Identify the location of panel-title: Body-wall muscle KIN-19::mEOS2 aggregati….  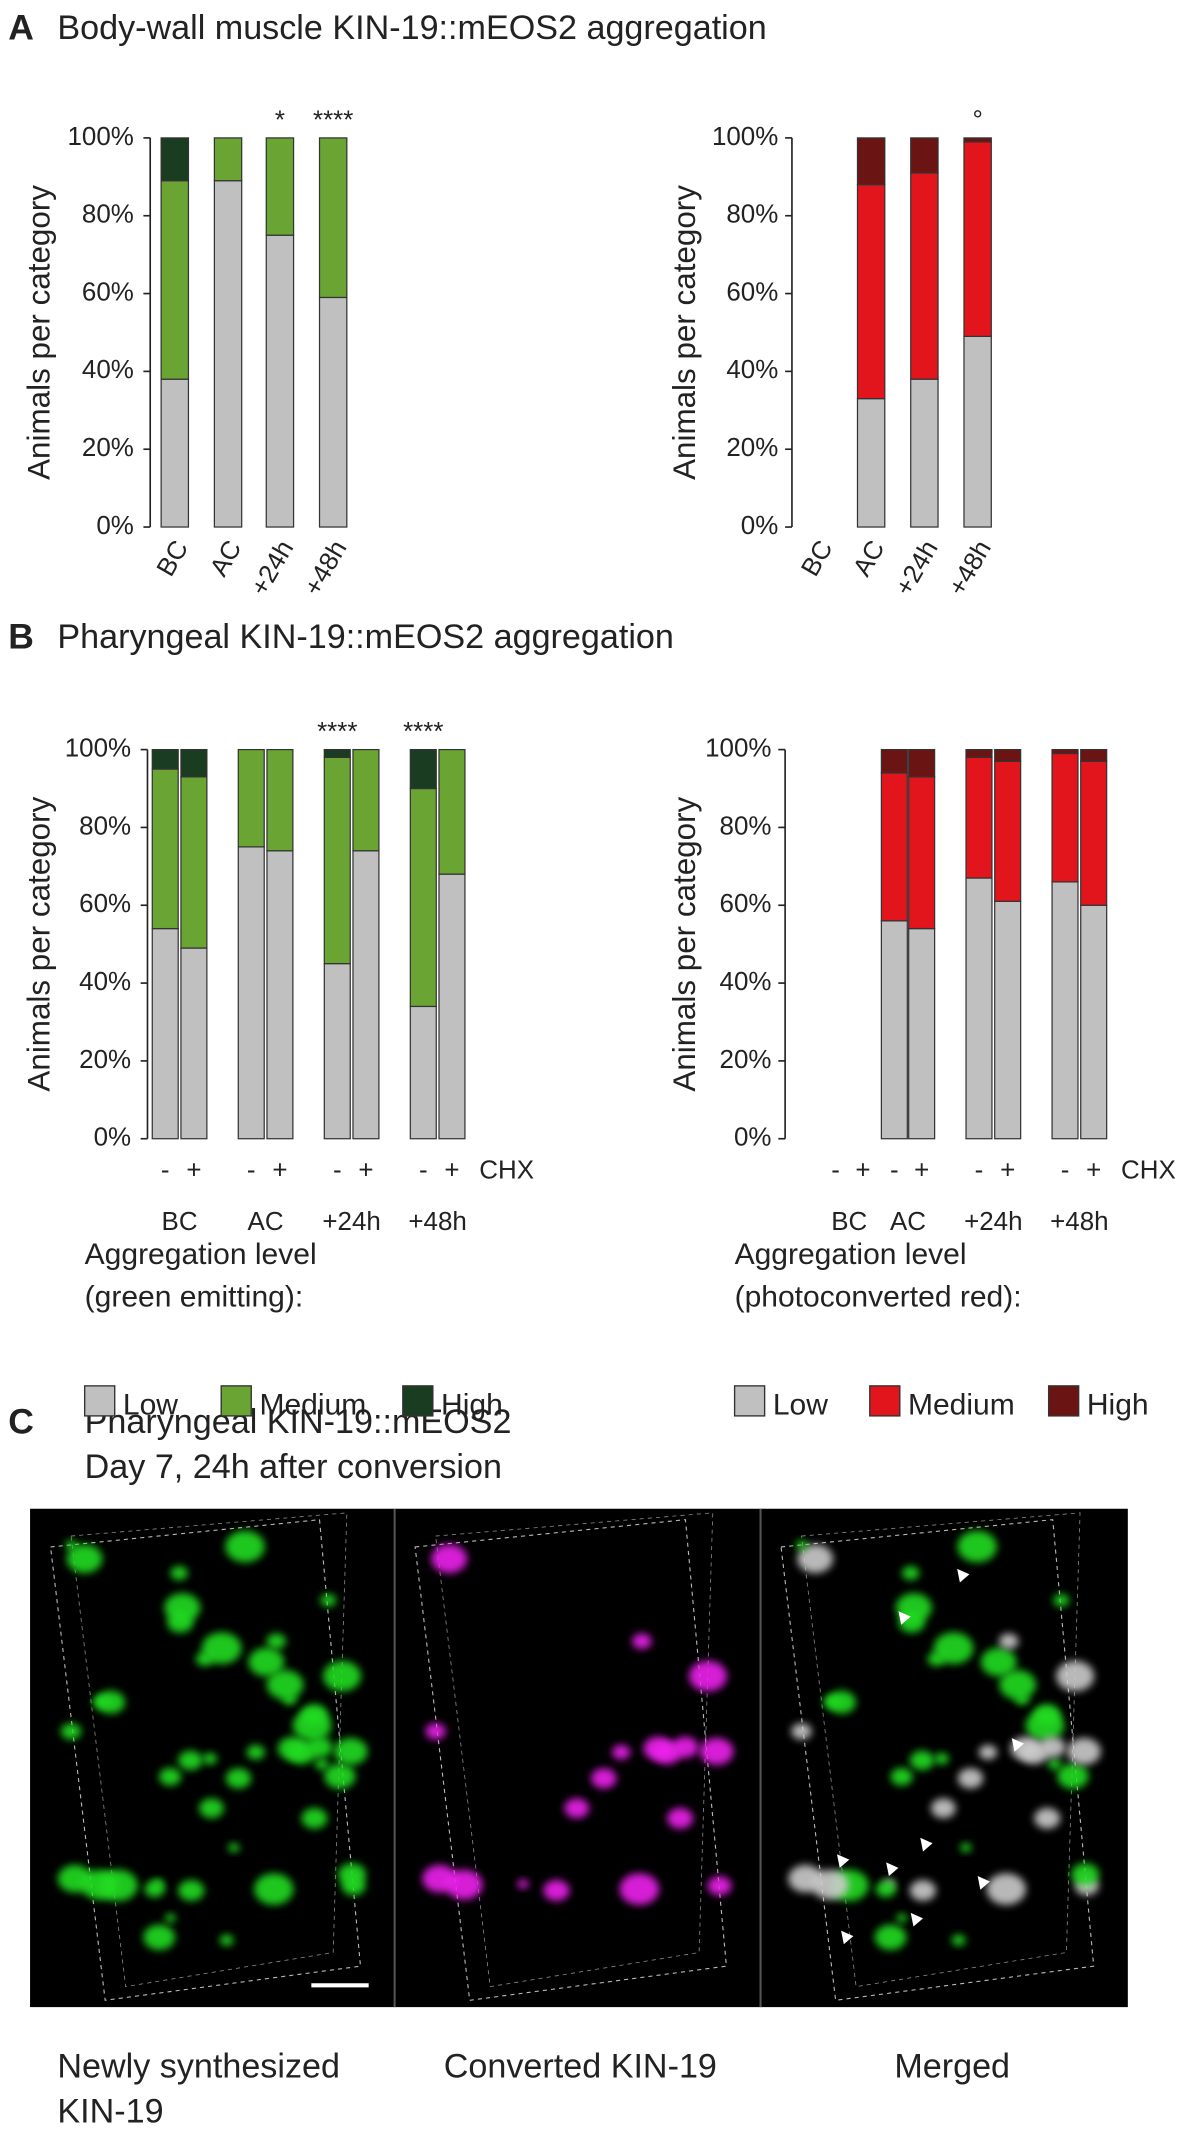
(411, 28).